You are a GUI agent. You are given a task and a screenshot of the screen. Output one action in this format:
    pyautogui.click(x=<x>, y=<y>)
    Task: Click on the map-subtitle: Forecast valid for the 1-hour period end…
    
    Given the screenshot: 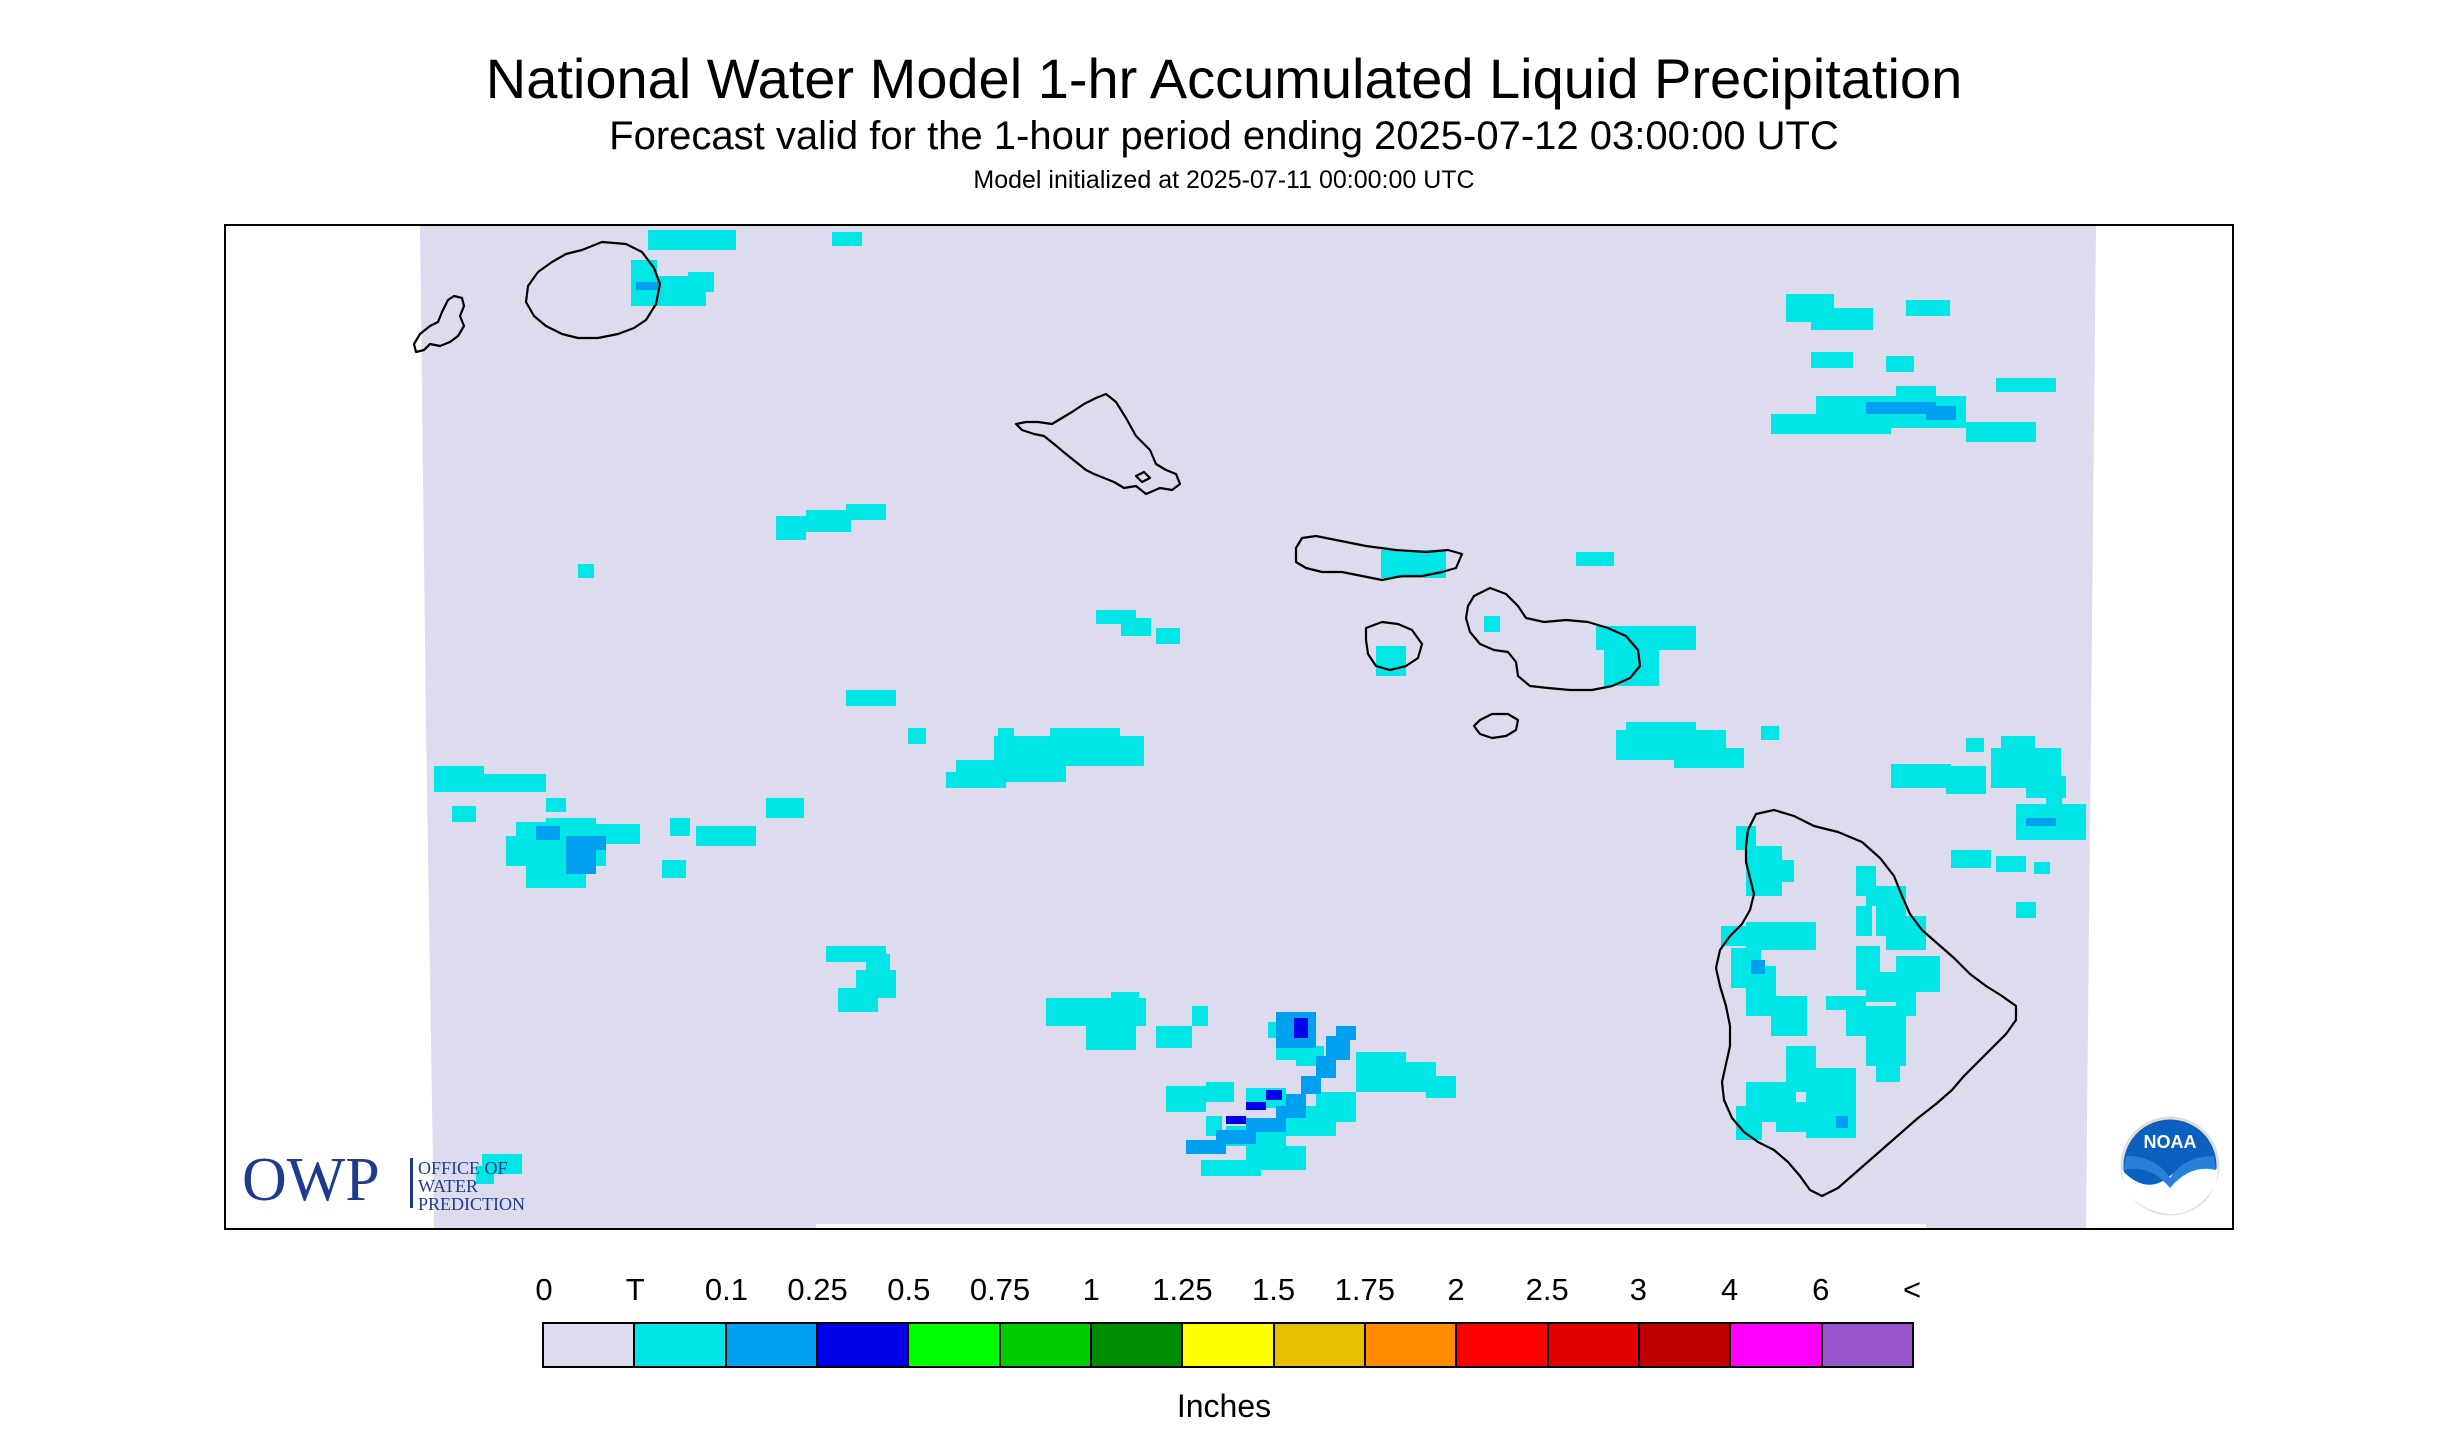 What is the action you would take?
    pyautogui.click(x=1224, y=136)
    